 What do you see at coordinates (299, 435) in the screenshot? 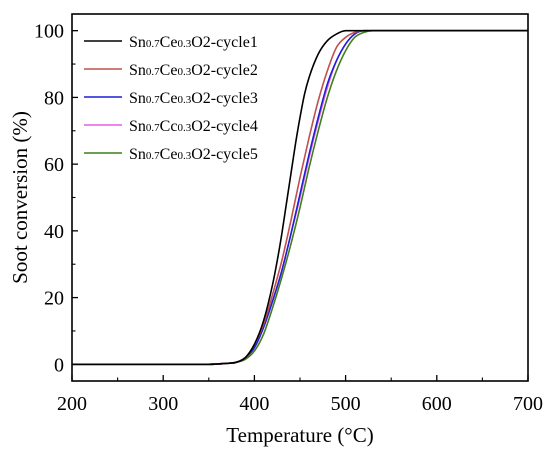
I see `x-axis-title: Temperature (°C)` at bounding box center [299, 435].